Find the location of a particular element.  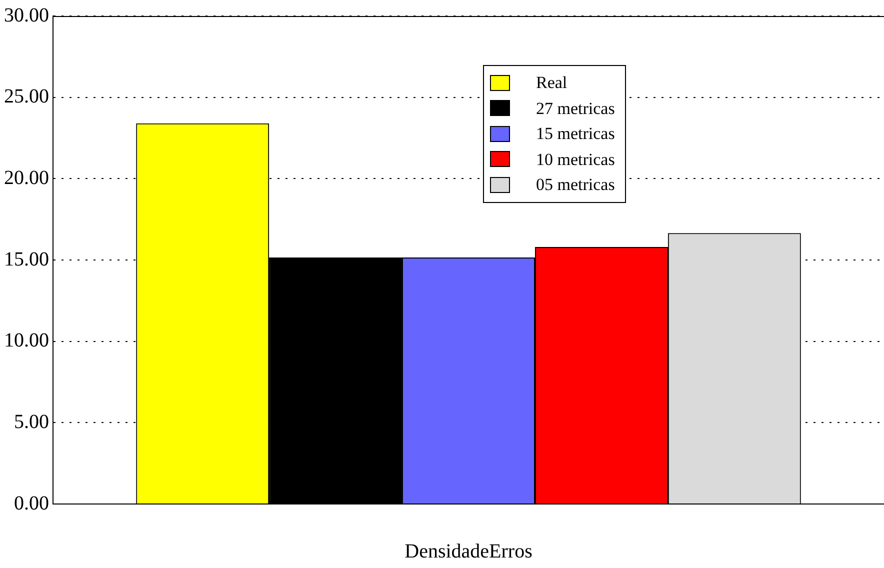

y-tick-label: 0.00 is located at coordinates (31, 503).